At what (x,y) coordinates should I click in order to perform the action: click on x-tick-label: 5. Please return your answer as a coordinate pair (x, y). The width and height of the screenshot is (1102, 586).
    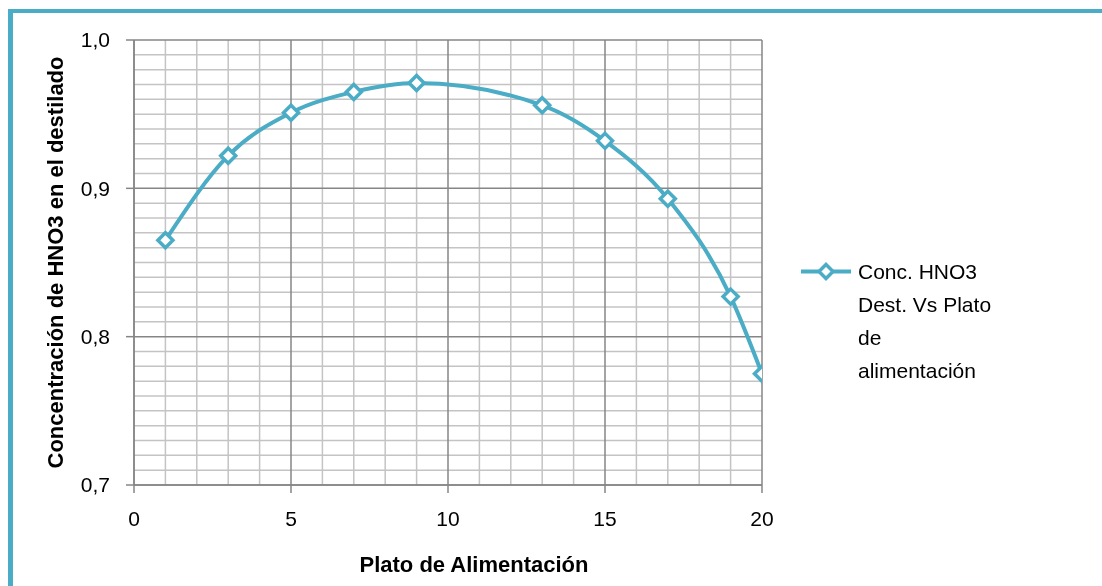
    Looking at the image, I should click on (291, 518).